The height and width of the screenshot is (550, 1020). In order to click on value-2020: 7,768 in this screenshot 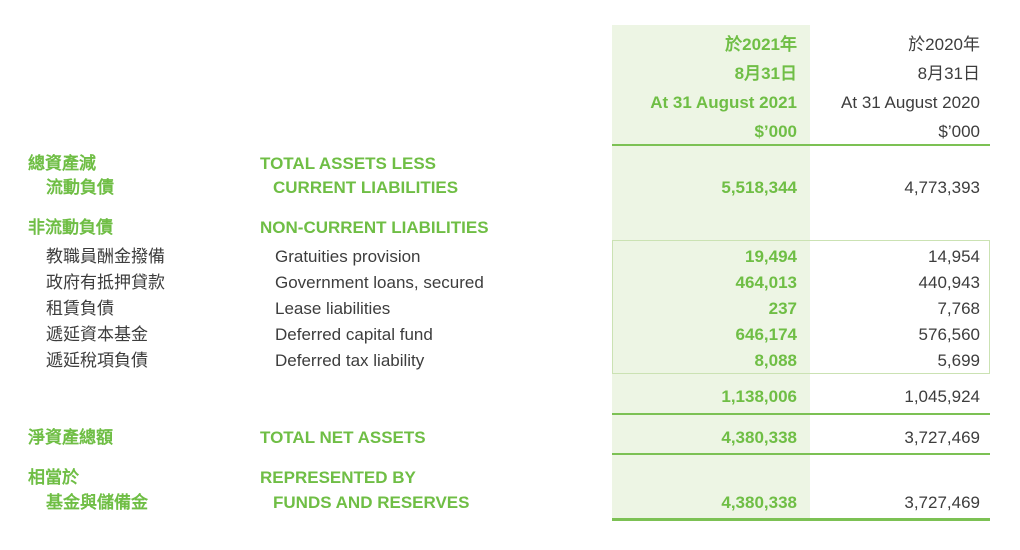, I will do `click(958, 308)`.